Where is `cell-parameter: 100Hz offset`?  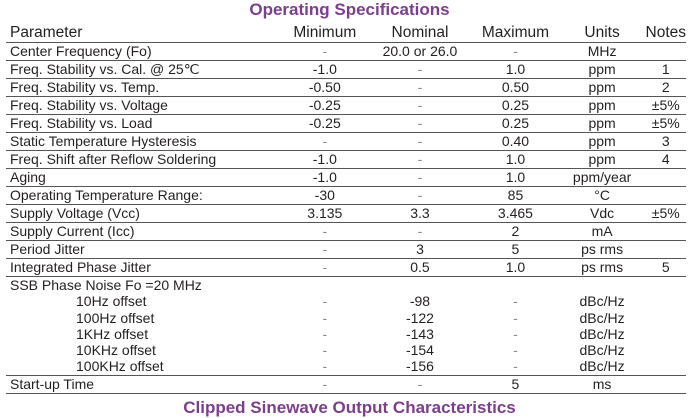 cell-parameter: 100Hz offset is located at coordinates (115, 317).